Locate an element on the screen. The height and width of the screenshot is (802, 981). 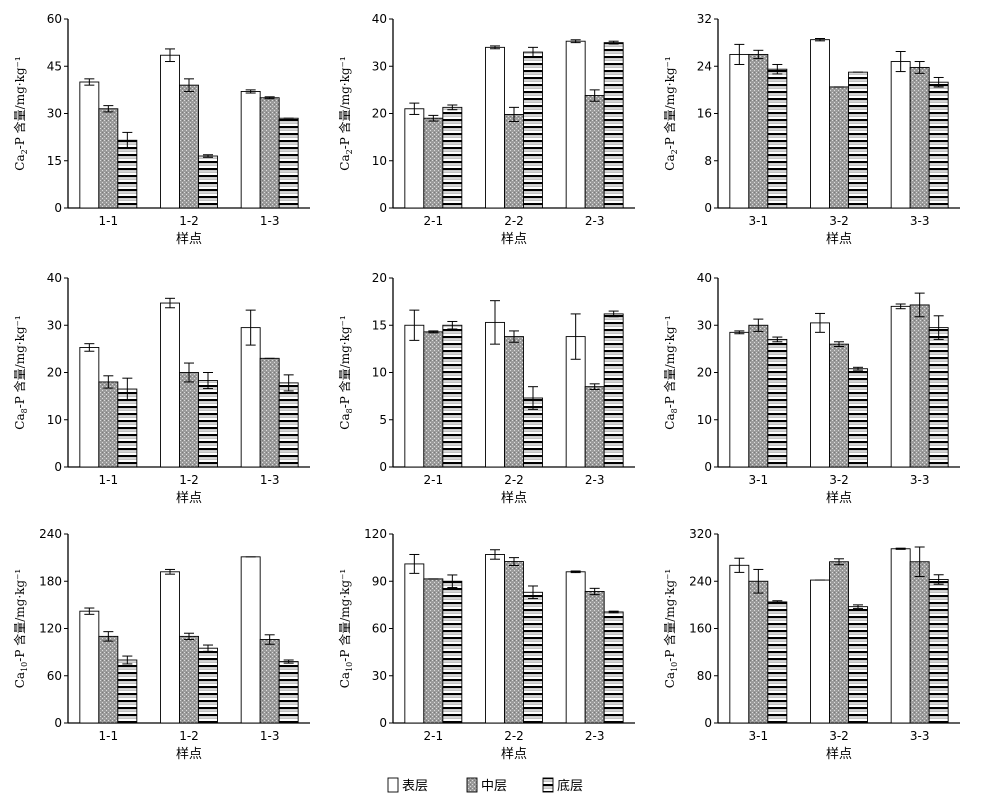
y-tick-label: 15 is located at coordinates (54, 161).